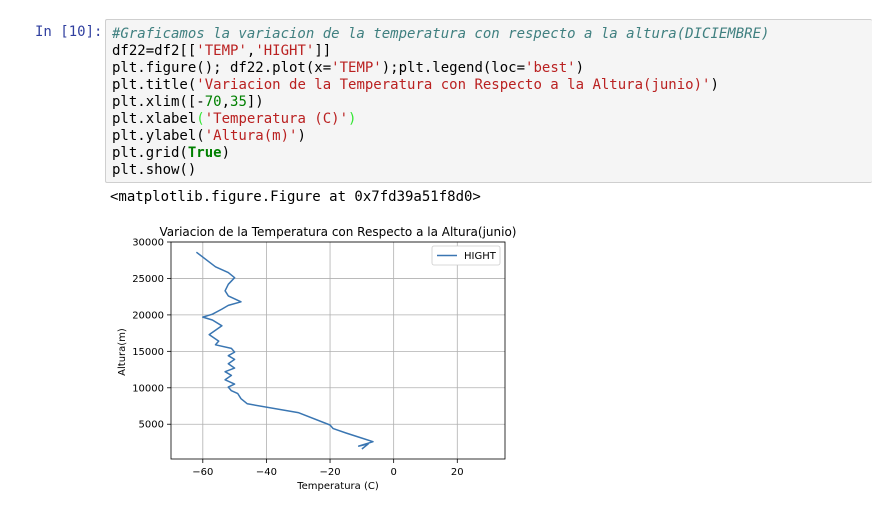  Describe the element at coordinates (480, 256) in the screenshot. I see `legend-label: HIGHT` at that location.